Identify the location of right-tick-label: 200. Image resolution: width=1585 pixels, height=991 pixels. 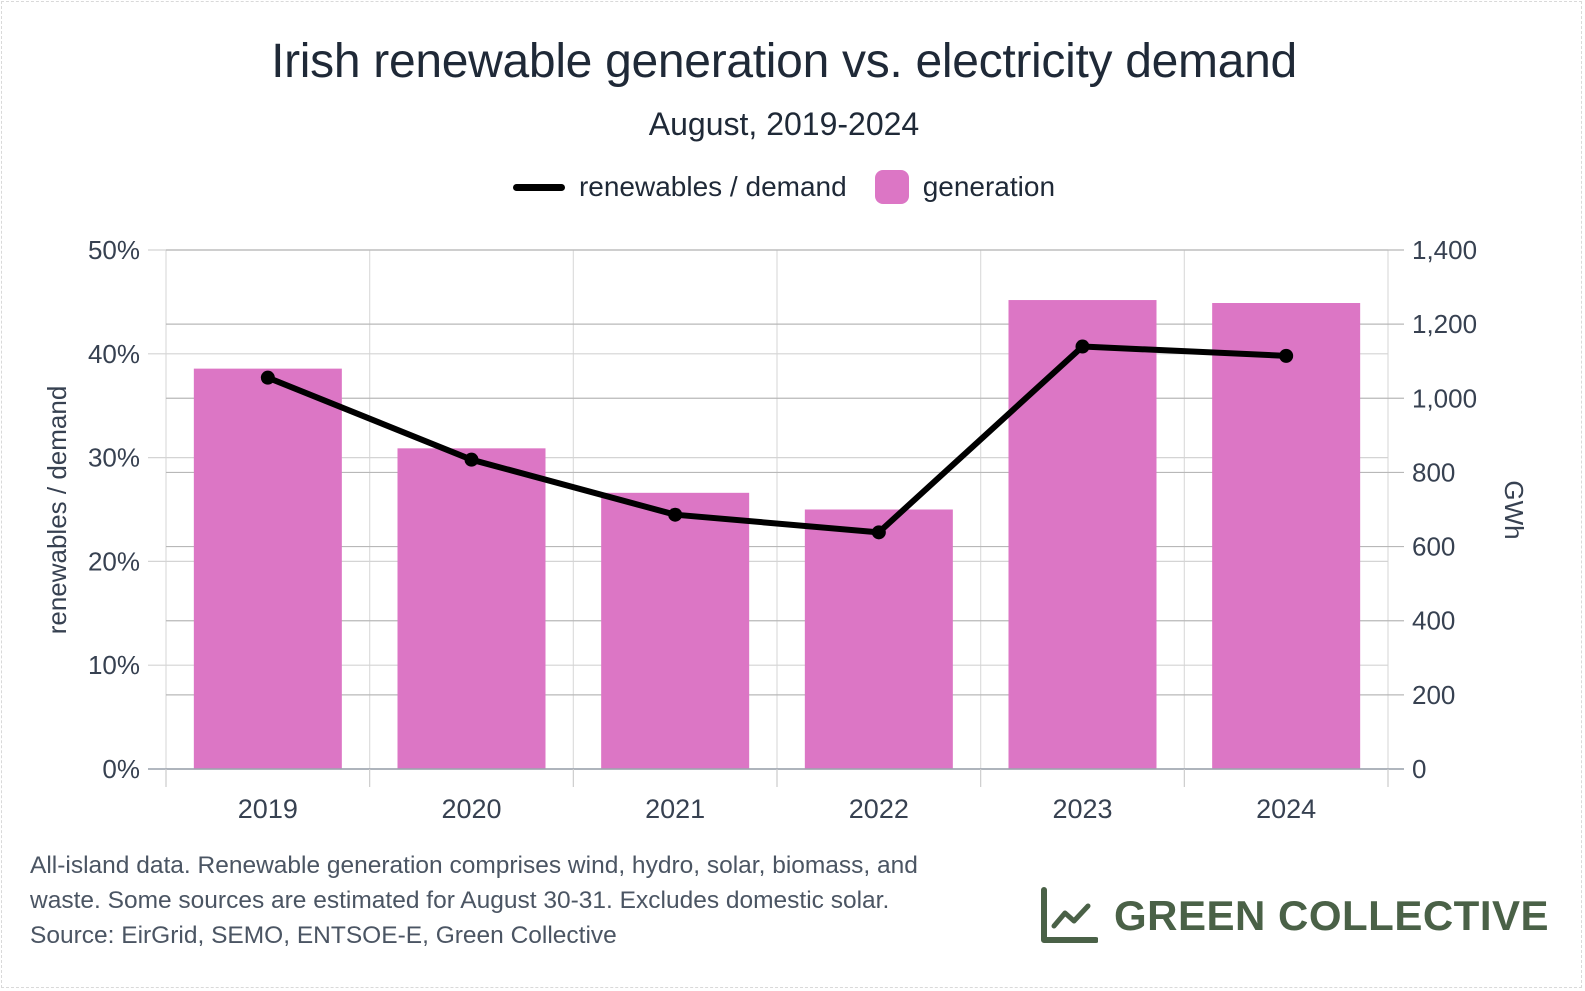
(1433, 695).